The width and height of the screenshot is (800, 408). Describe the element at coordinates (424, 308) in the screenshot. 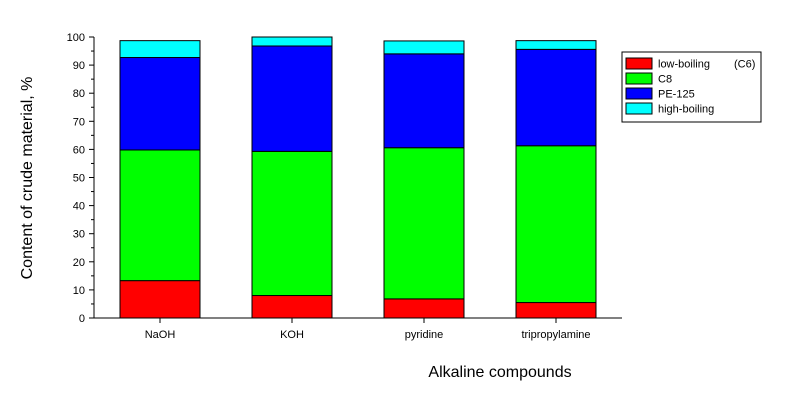

I see `bar-segment-pyridine-low-boiling` at that location.